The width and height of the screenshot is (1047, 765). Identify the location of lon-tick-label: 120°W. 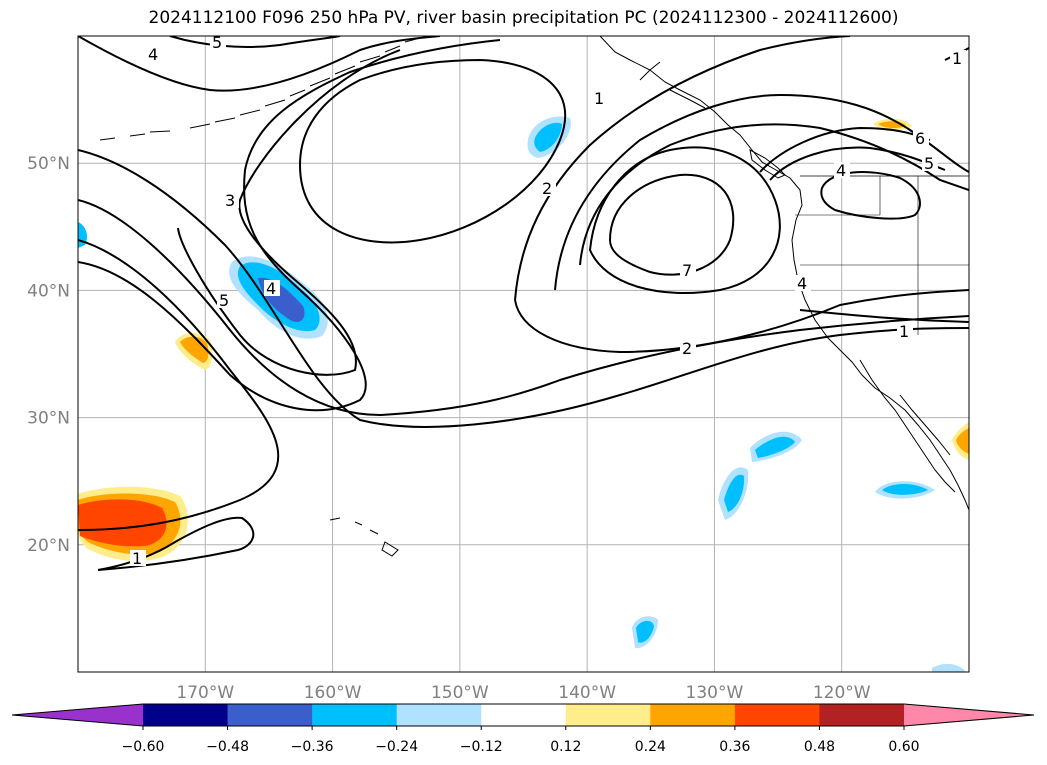
(842, 693).